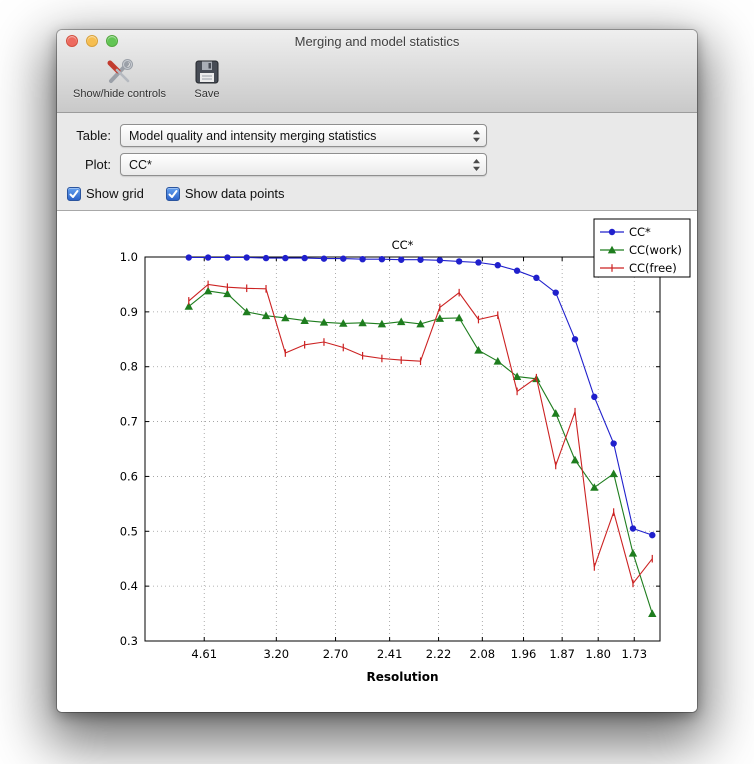  I want to click on window-title: Merging and model statistics, so click(377, 41).